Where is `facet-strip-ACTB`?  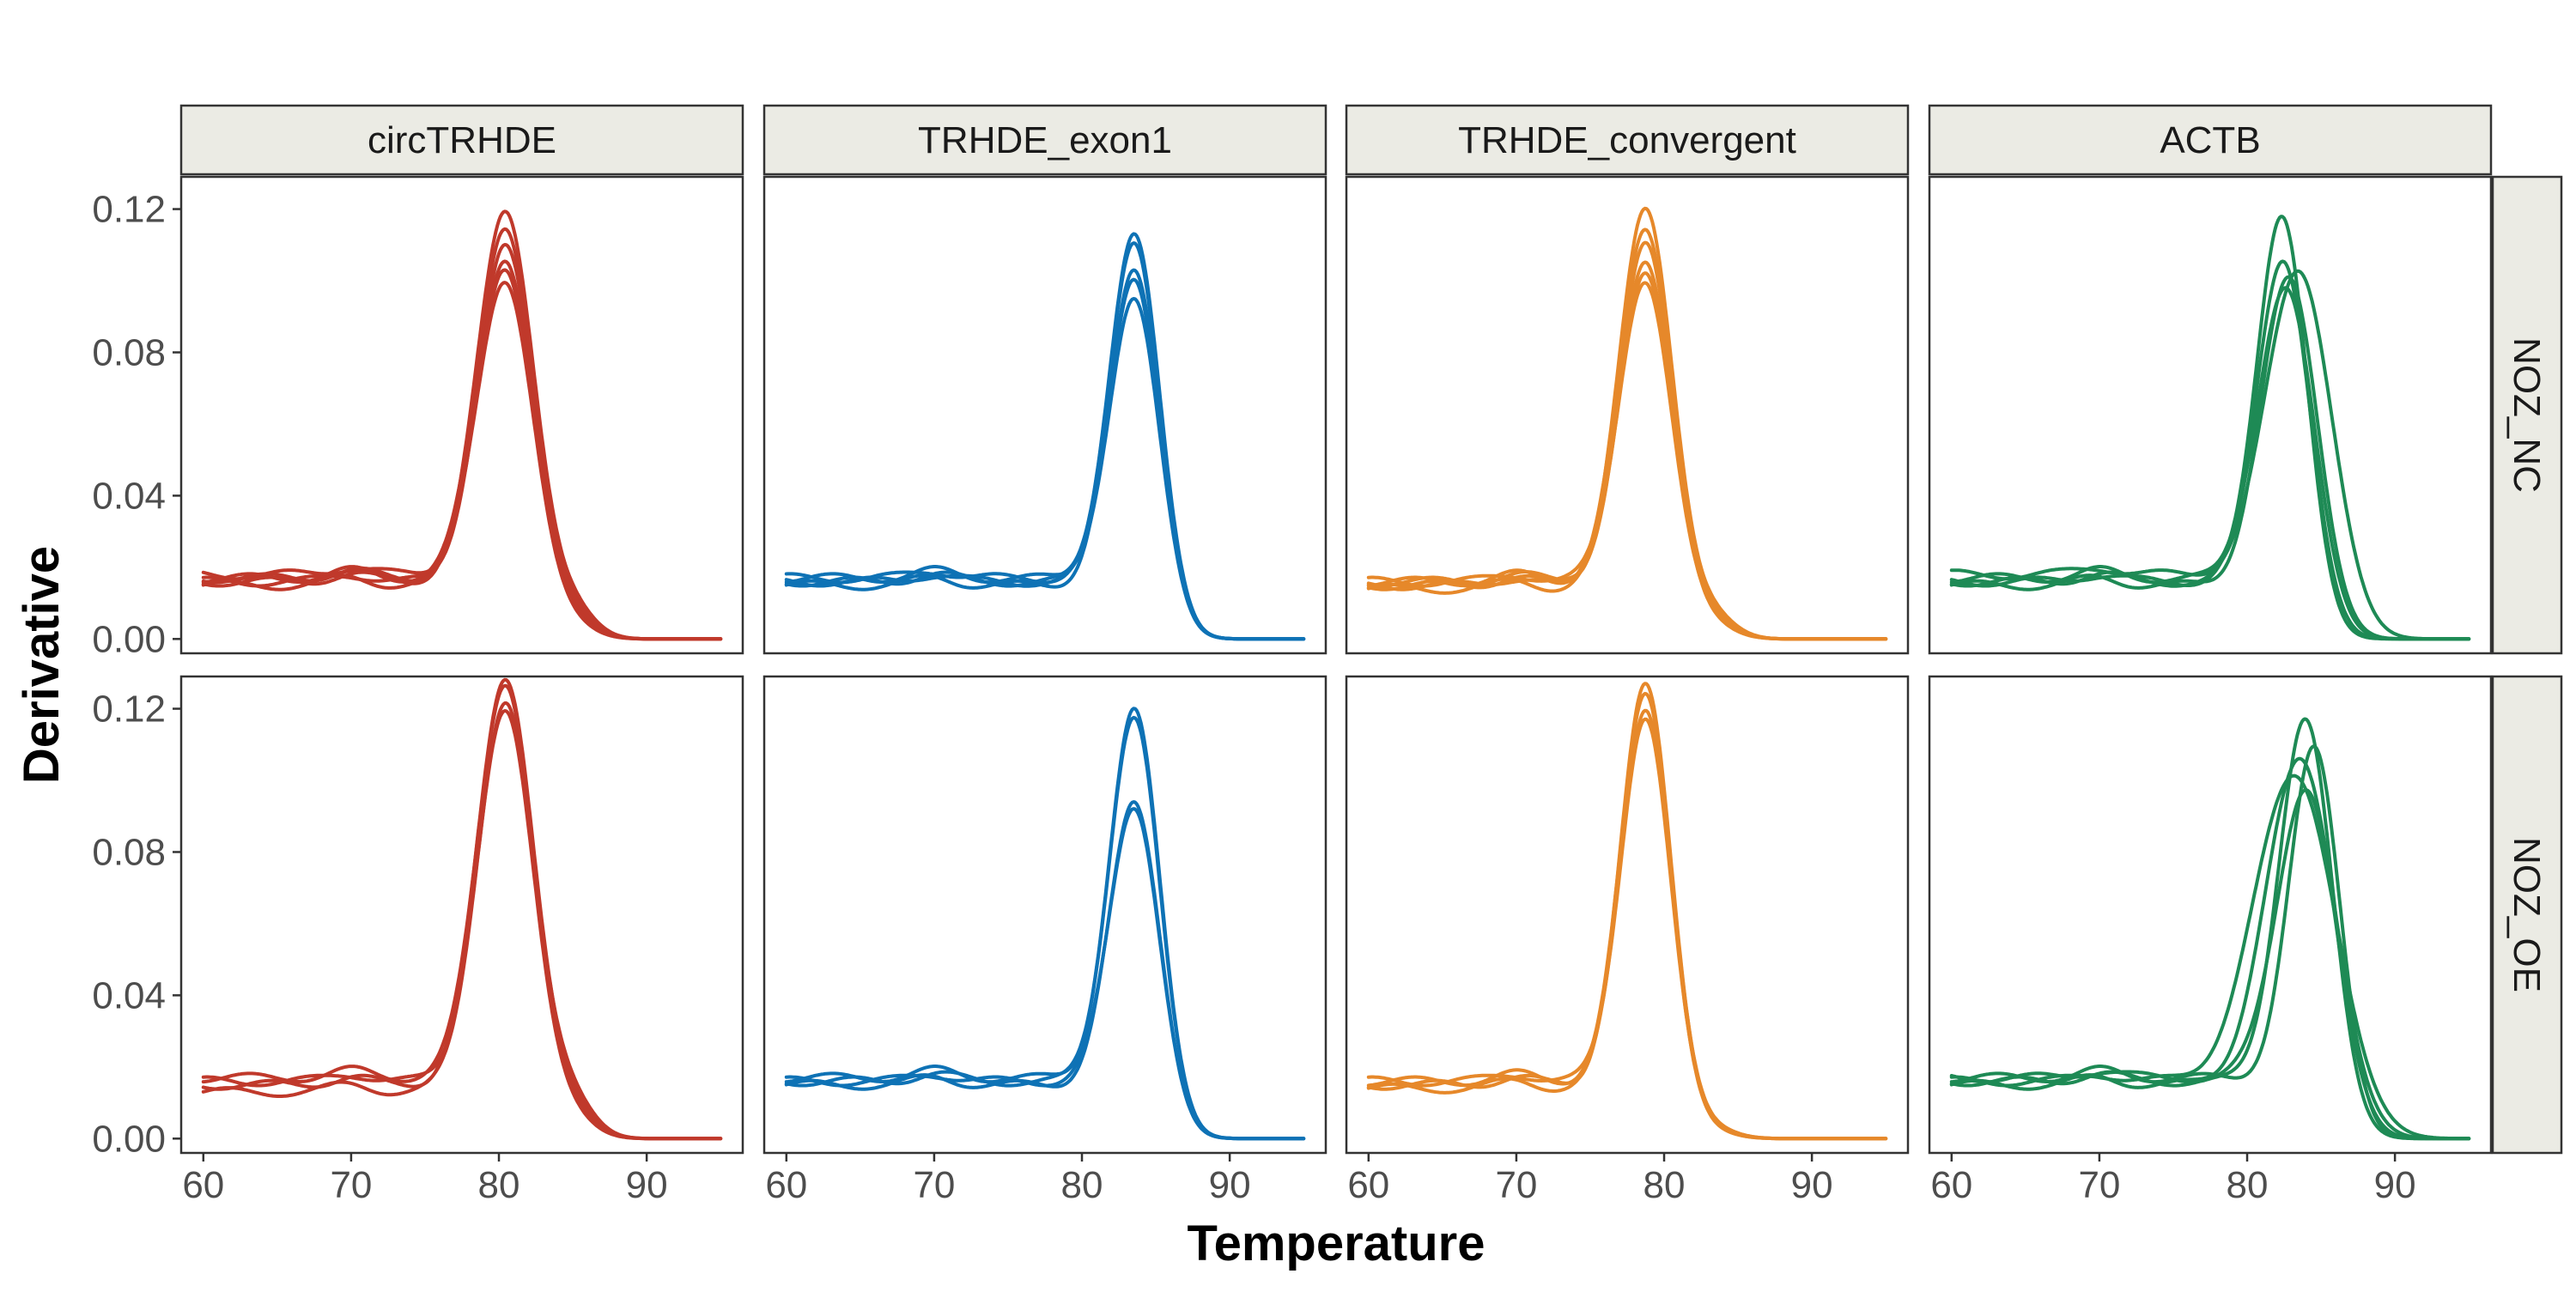
facet-strip-ACTB is located at coordinates (2210, 140).